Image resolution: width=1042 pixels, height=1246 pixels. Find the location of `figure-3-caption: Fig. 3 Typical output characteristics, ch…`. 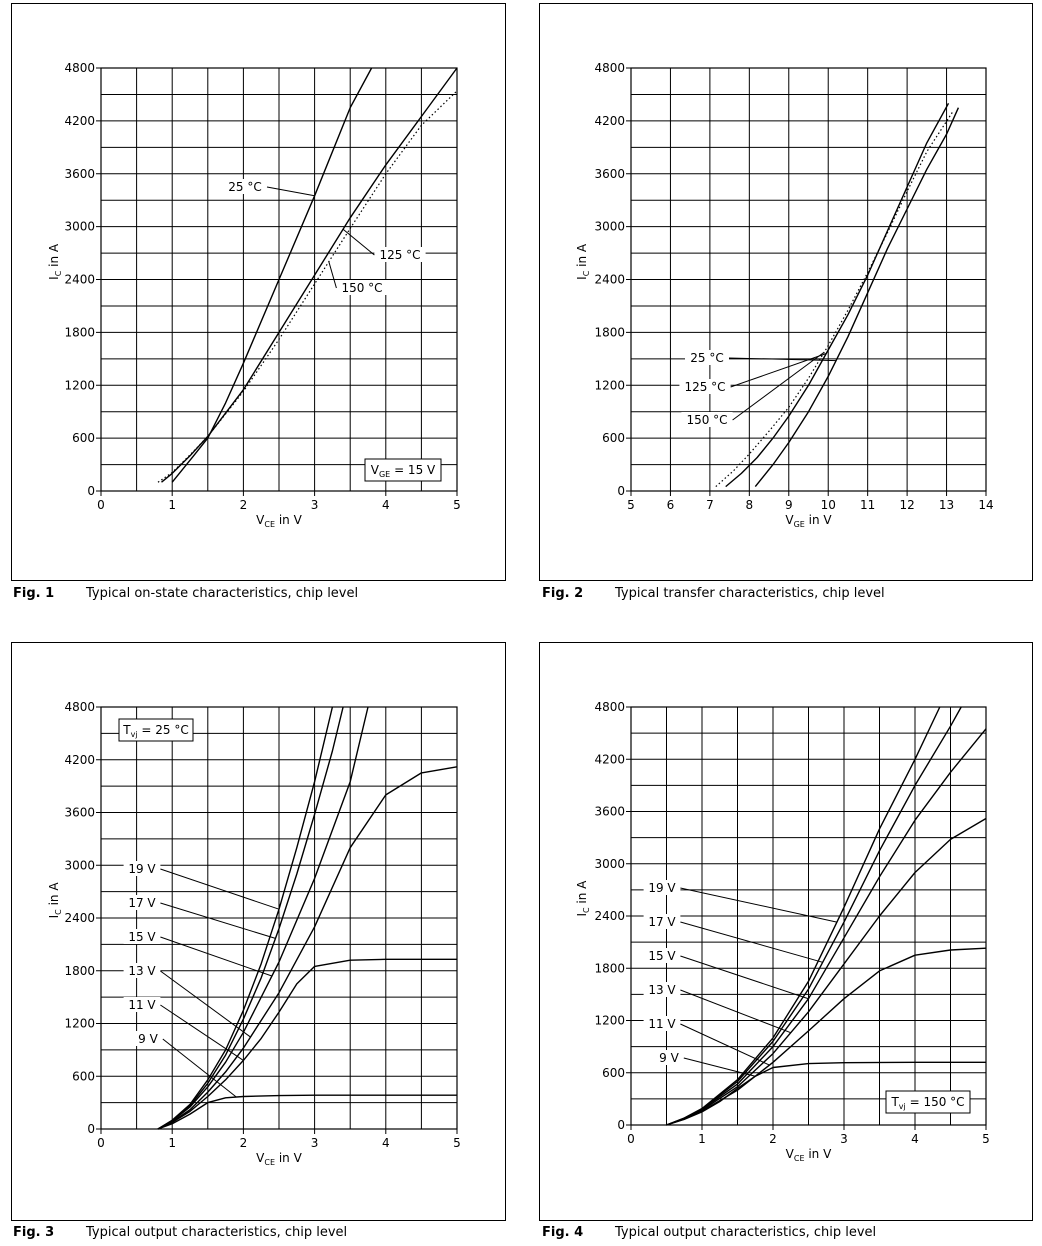

figure-3-caption: Fig. 3 Typical output characteristics, ch… is located at coordinates (180, 1232).